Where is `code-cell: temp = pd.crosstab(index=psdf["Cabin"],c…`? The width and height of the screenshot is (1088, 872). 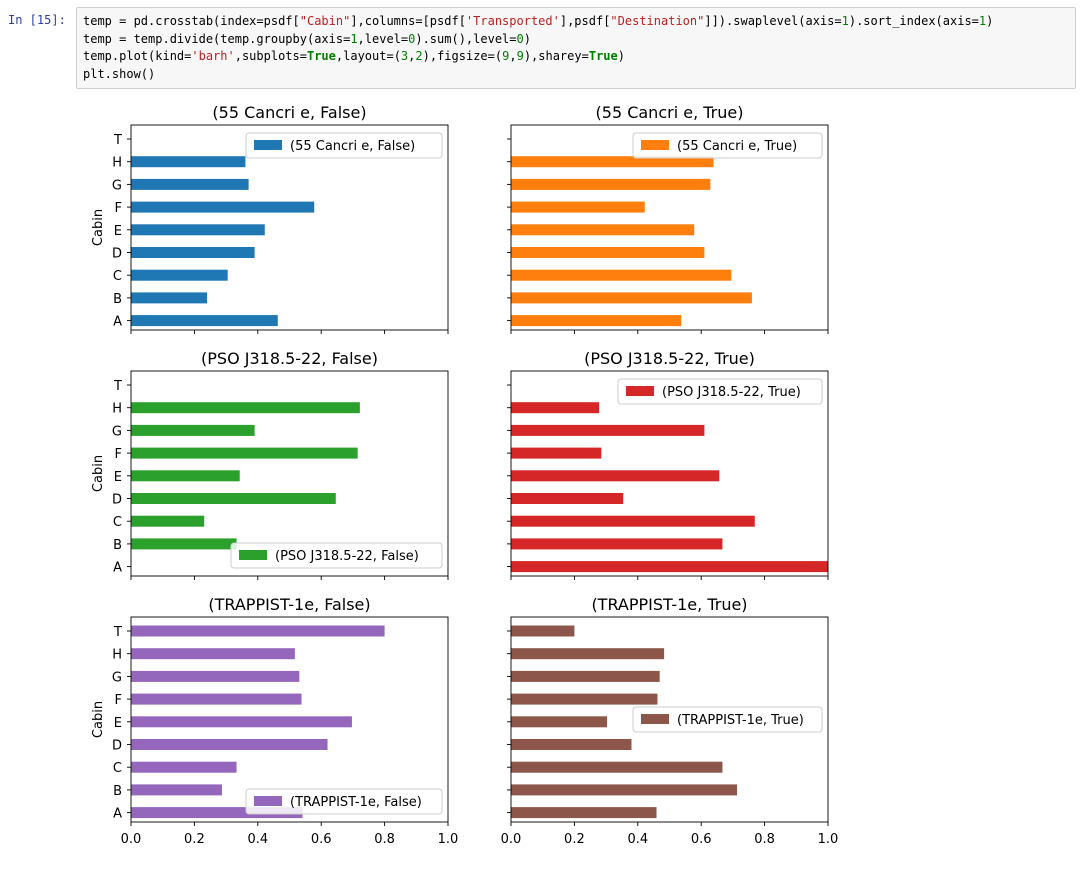 code-cell: temp = pd.crosstab(index=psdf["Cabin"],c… is located at coordinates (576, 48).